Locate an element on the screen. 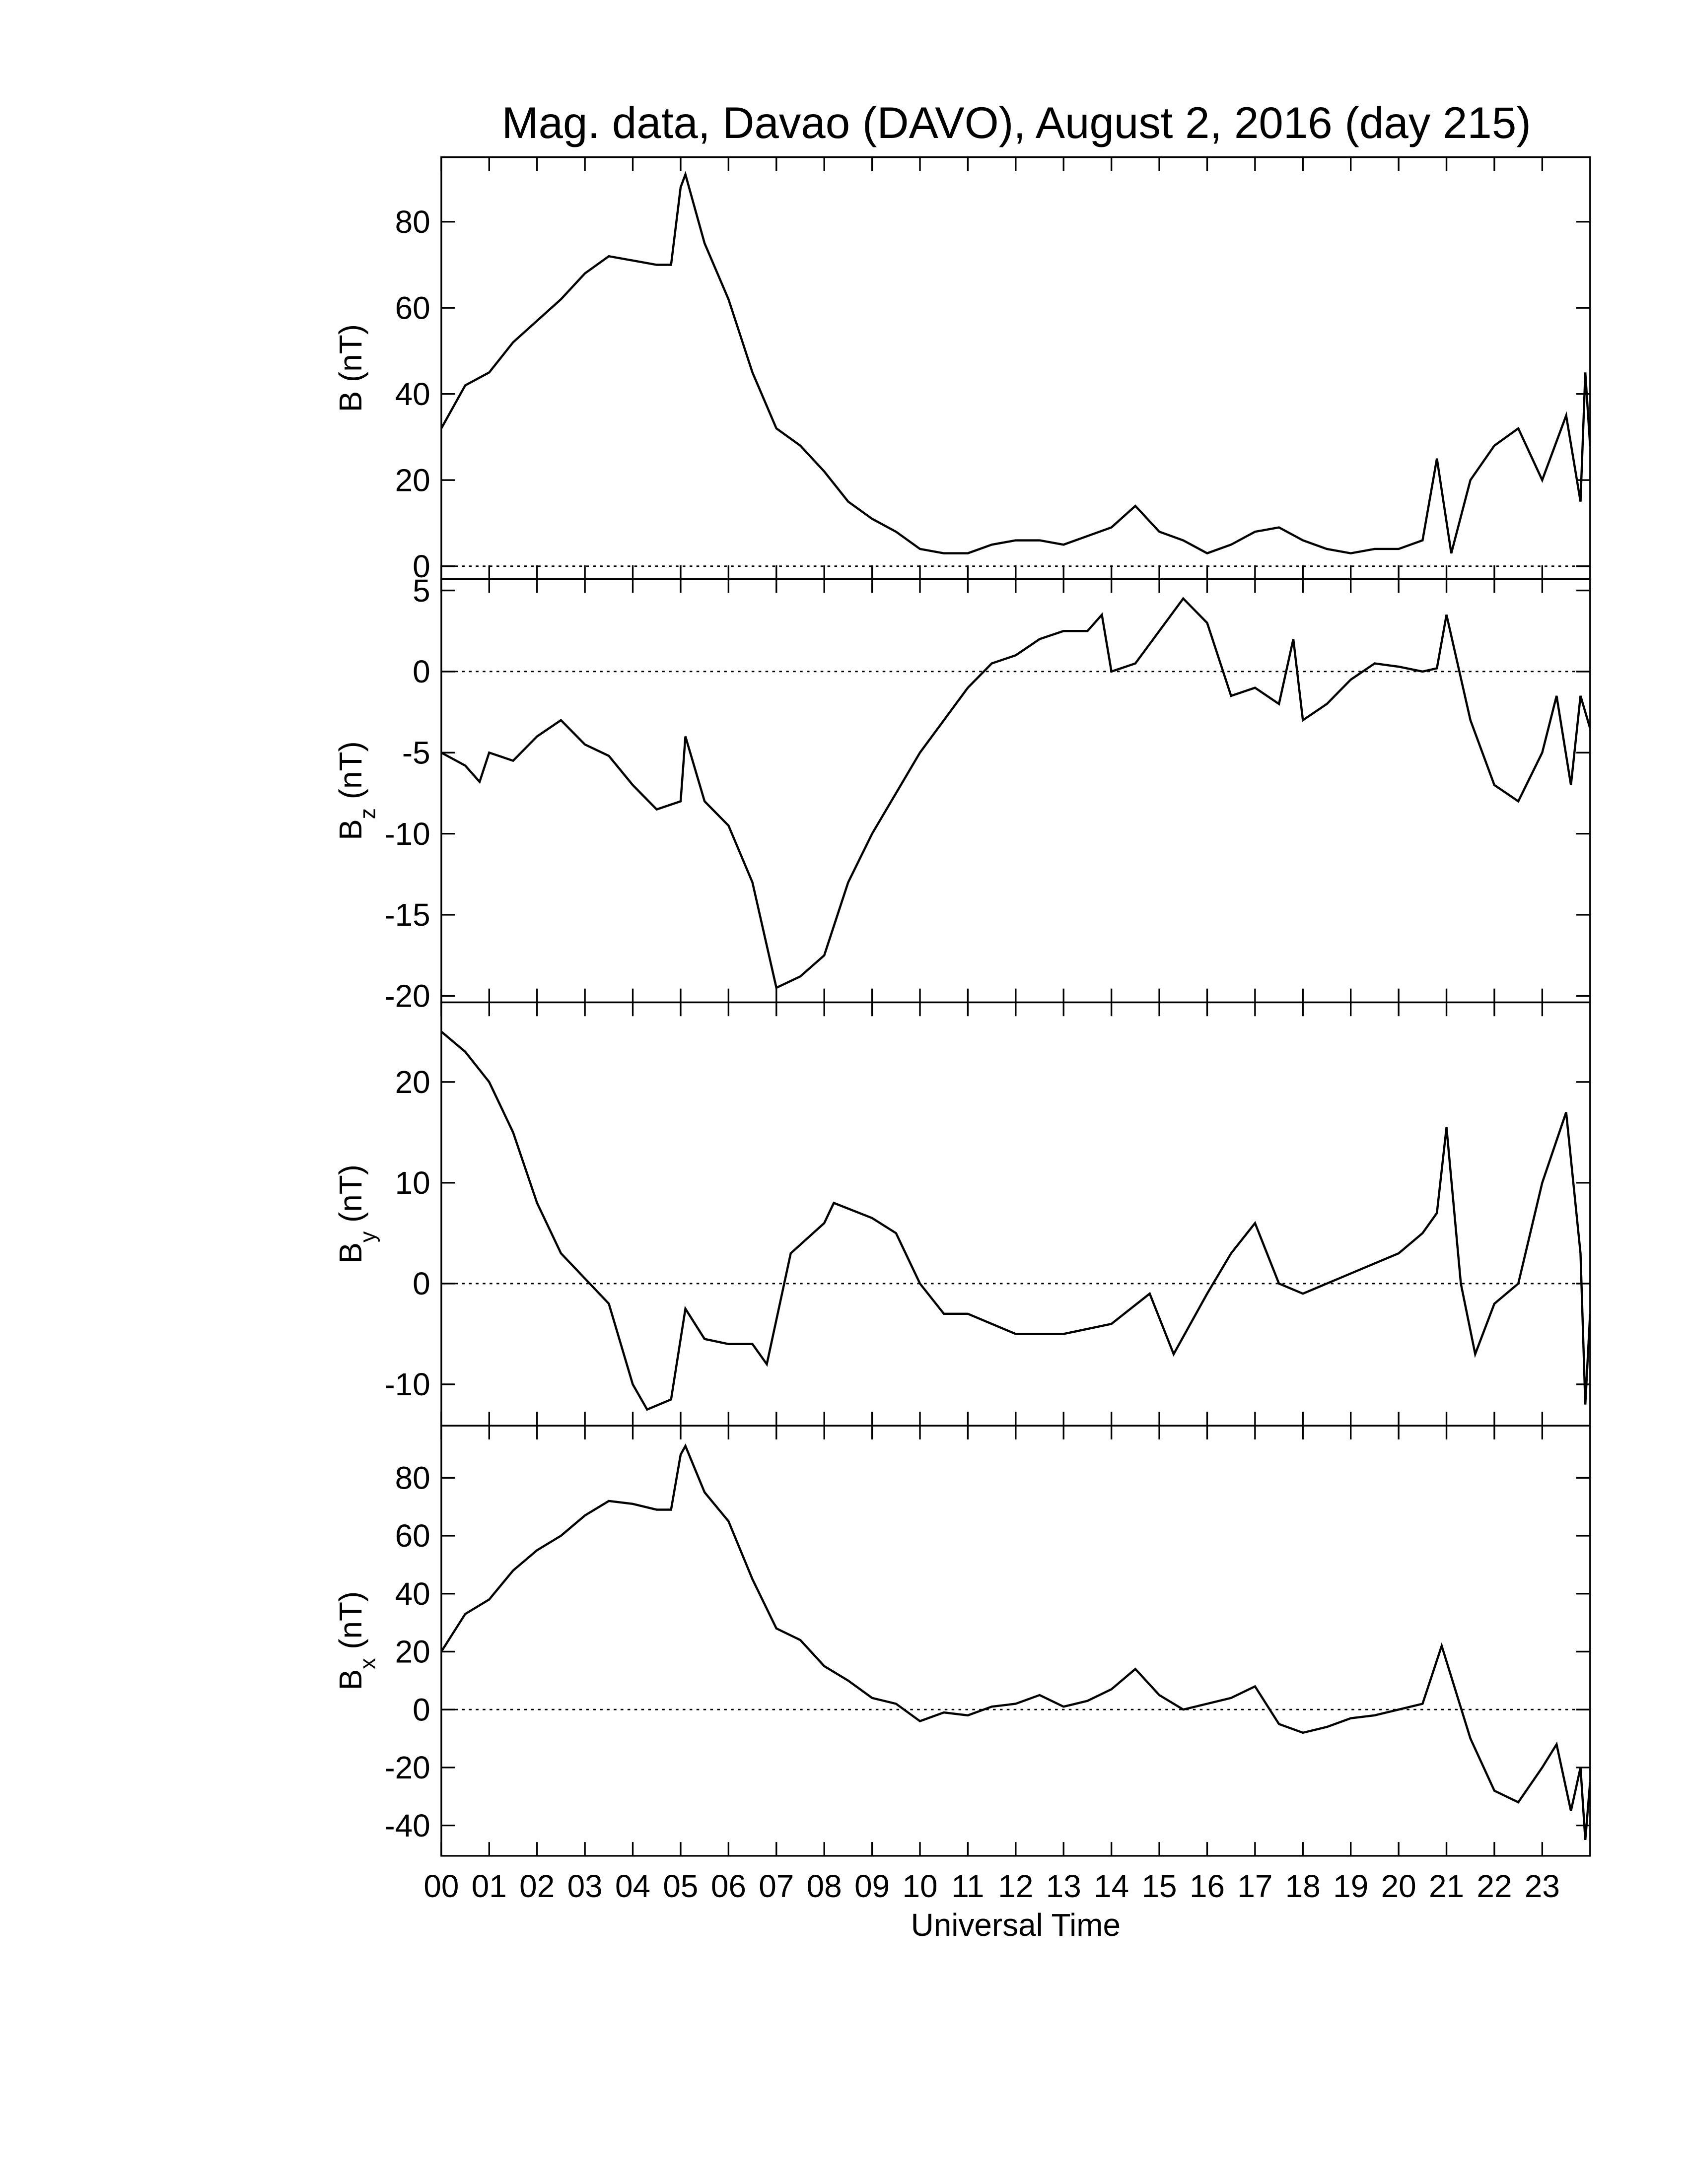  y-axis-label: By (nT) is located at coordinates (356, 1214).